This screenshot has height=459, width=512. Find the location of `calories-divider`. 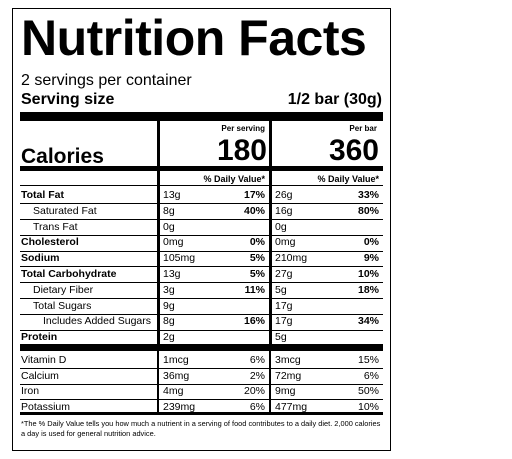

calories-divider is located at coordinates (201, 168).